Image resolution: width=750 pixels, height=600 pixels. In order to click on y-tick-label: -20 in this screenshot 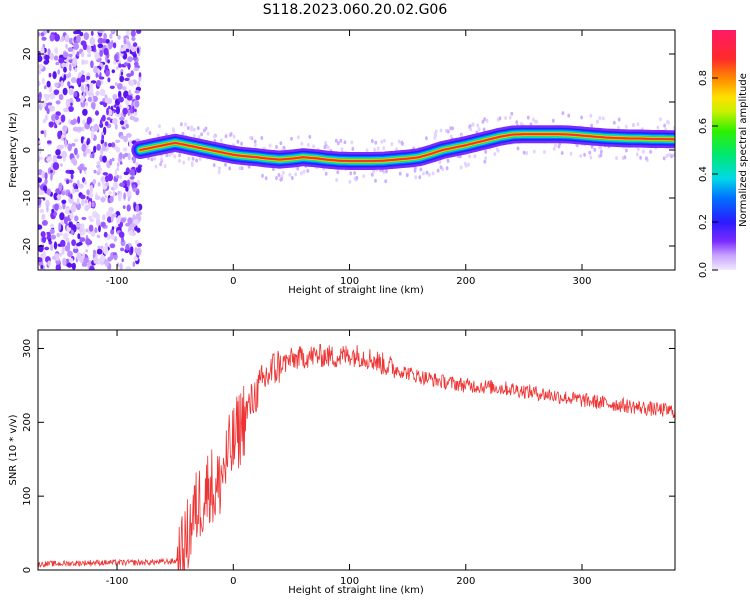, I will do `click(27, 246)`.